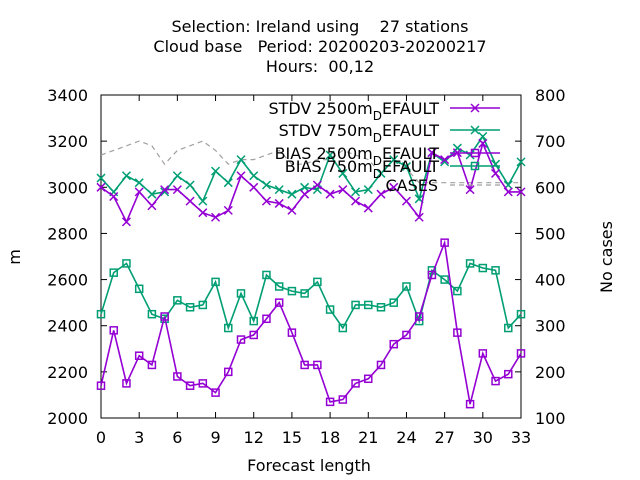  I want to click on y-tick-label: 2200, so click(67, 372).